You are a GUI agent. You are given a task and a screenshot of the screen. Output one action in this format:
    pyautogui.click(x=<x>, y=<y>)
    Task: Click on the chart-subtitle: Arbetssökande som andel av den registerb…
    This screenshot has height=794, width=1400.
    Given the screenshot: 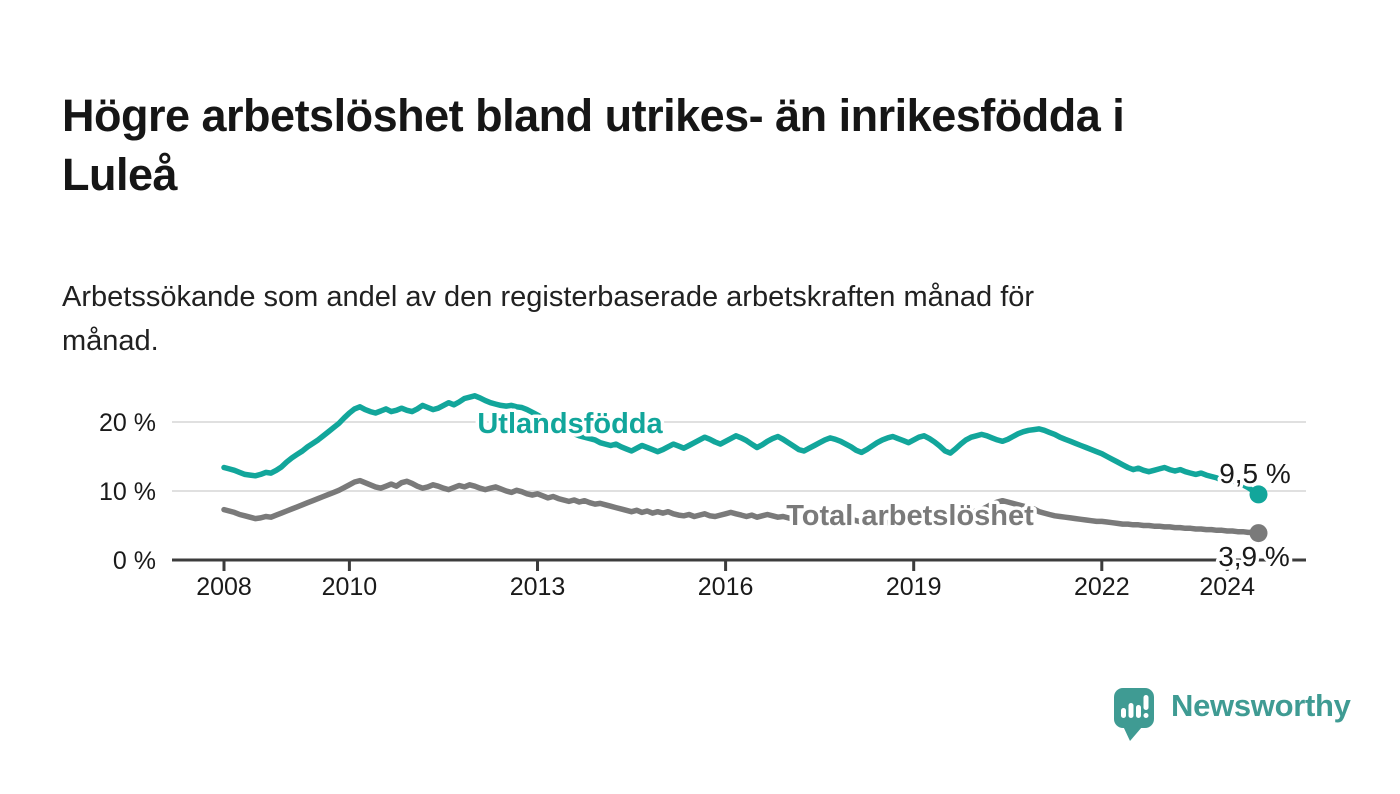 What is the action you would take?
    pyautogui.click(x=692, y=319)
    